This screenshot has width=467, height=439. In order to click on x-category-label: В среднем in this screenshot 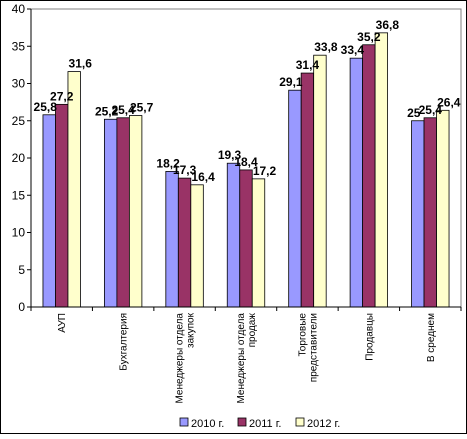, I will do `click(431, 337)`.